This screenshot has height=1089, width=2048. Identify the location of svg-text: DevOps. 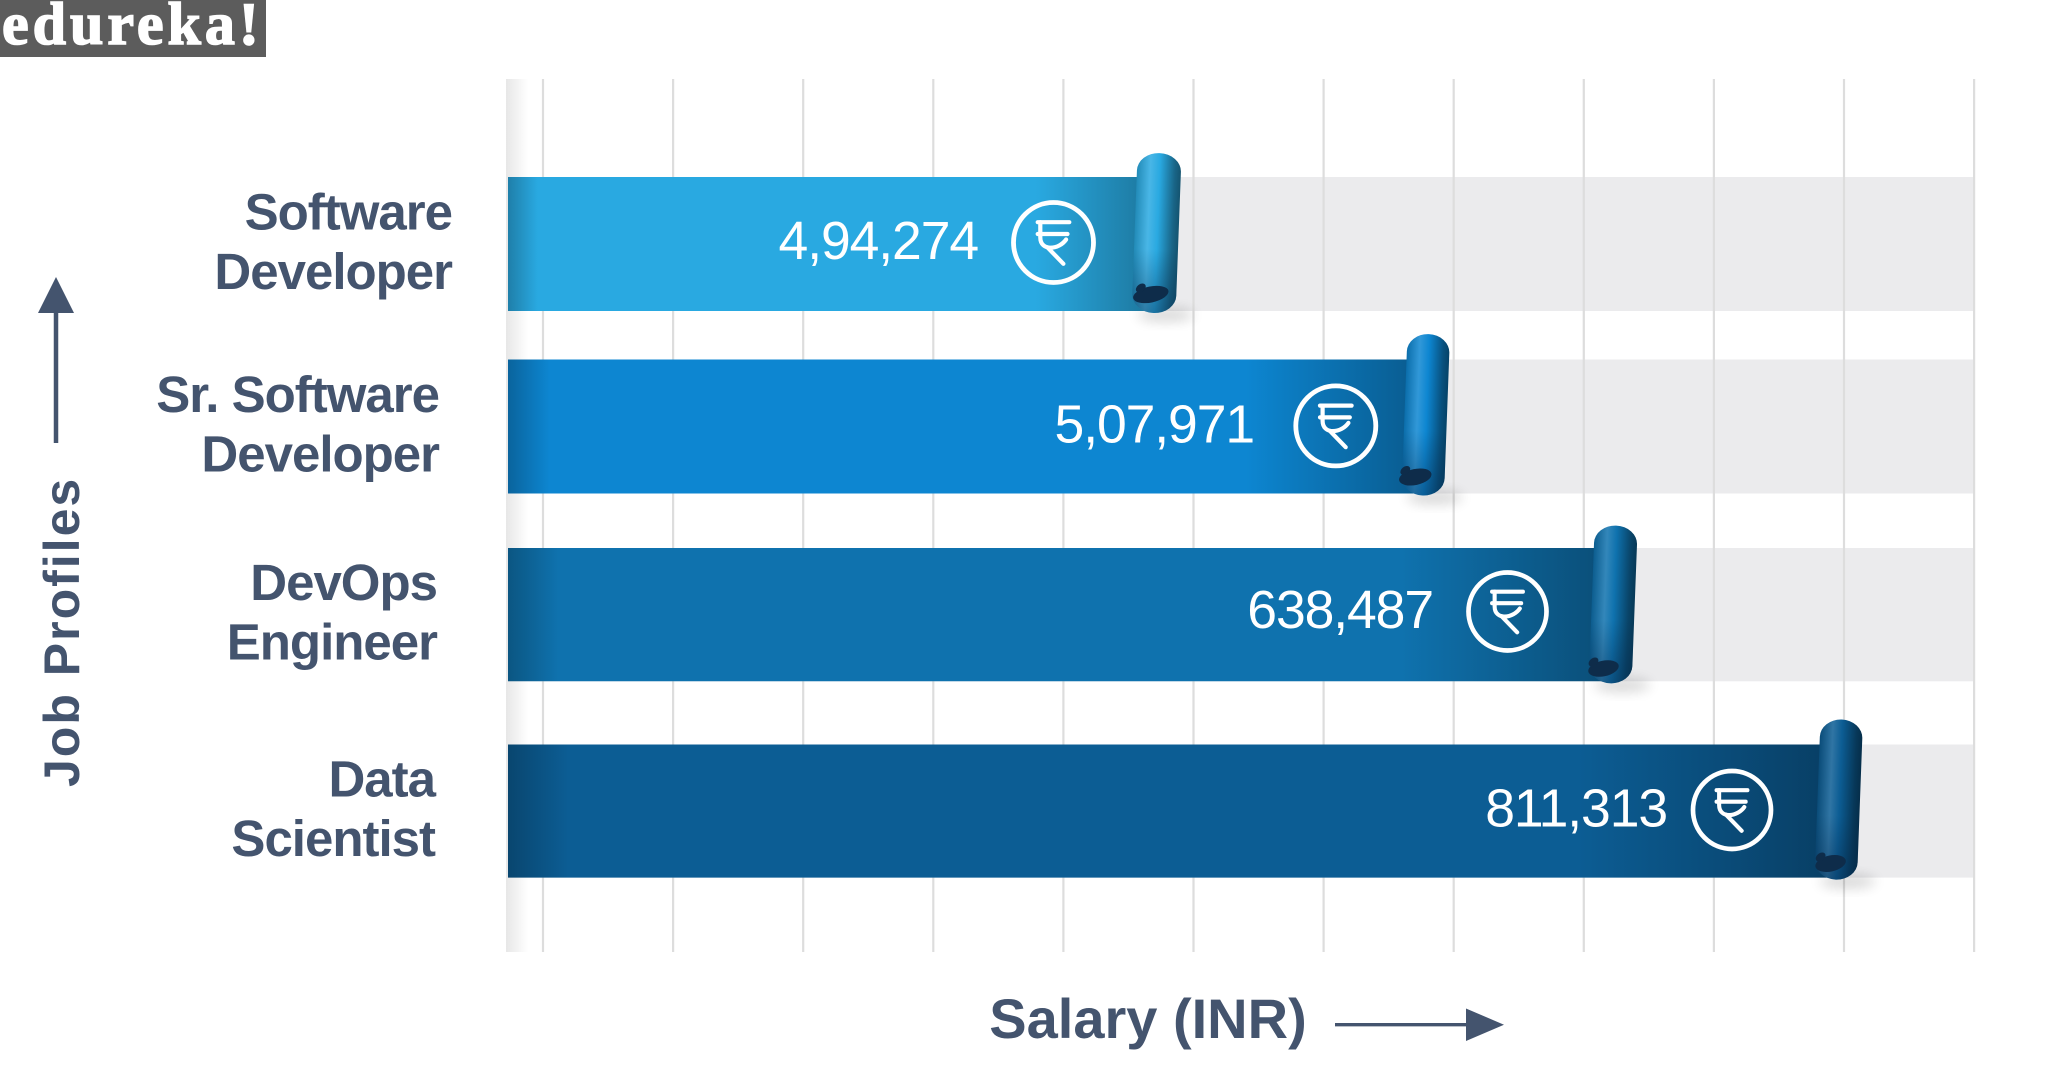
(343, 582).